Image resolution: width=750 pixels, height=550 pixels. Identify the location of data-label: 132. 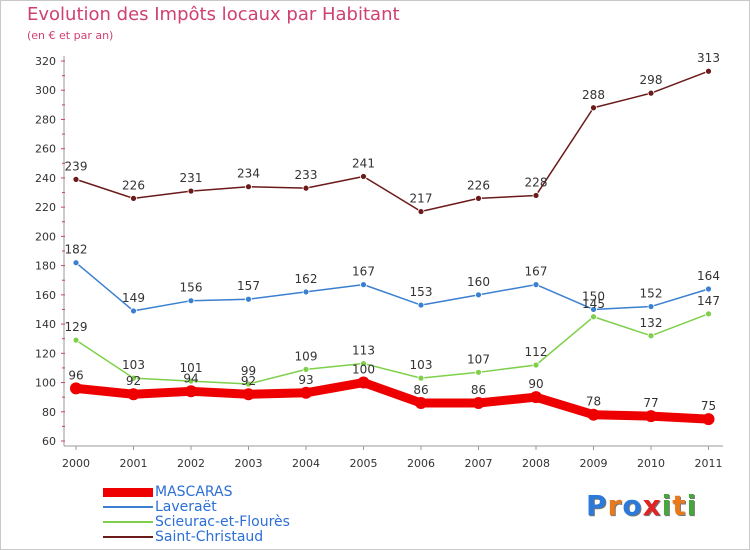
(651, 323).